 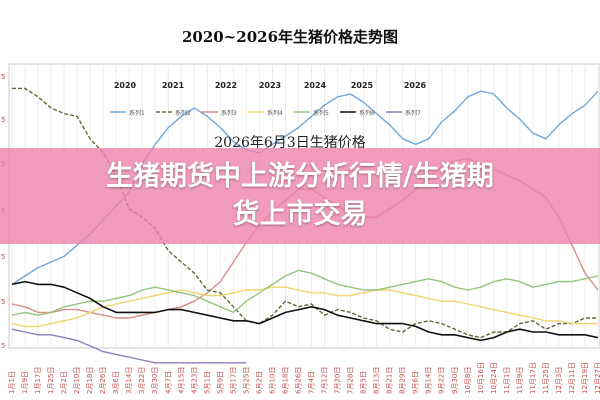 What do you see at coordinates (300, 176) in the screenshot?
I see `headline-line-1: 生猪期货中上游分析行情/生猪期` at bounding box center [300, 176].